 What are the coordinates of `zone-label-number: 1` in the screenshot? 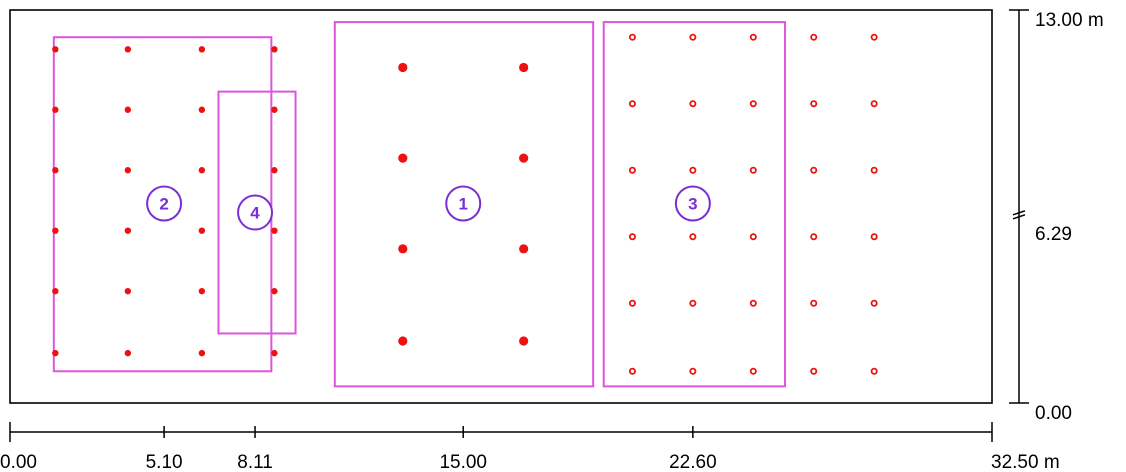 It's located at (462, 203).